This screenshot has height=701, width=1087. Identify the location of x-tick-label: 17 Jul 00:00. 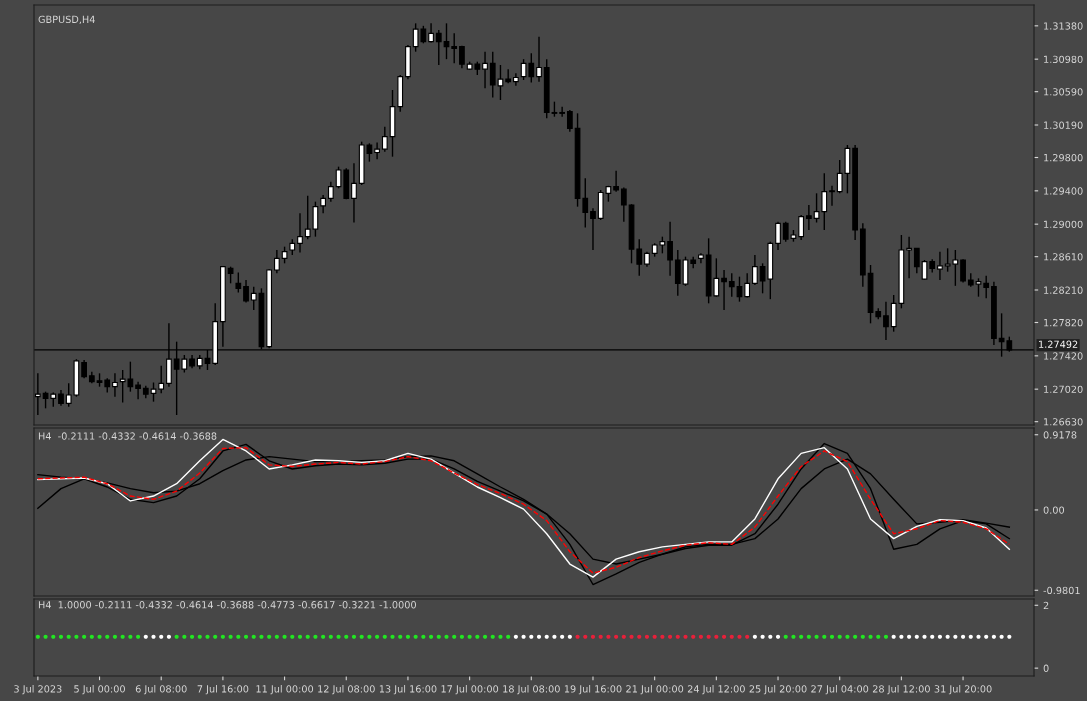
(470, 690).